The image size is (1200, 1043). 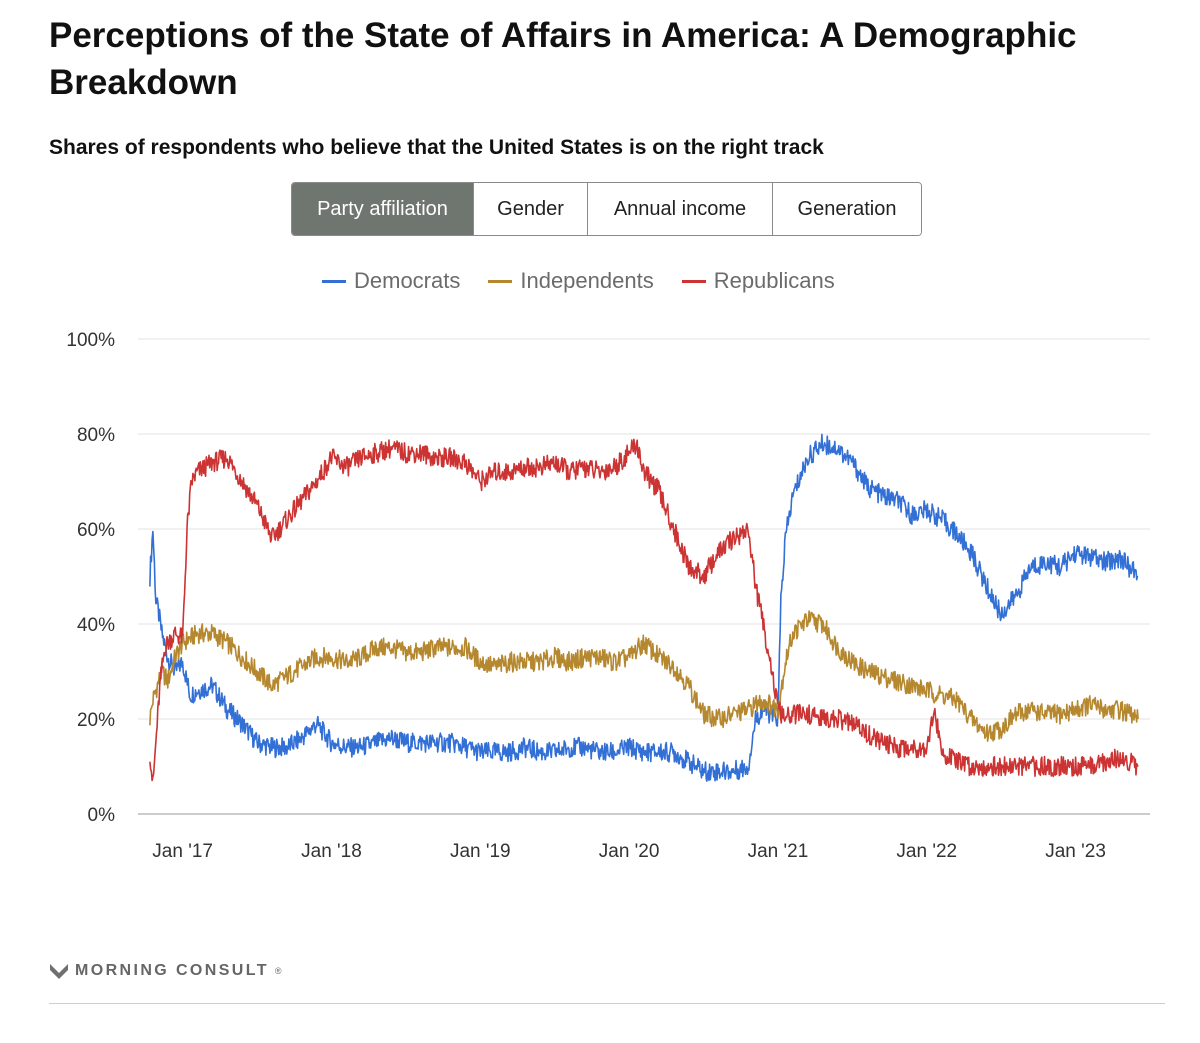 I want to click on x-tick-label: Jan '19, so click(x=480, y=851).